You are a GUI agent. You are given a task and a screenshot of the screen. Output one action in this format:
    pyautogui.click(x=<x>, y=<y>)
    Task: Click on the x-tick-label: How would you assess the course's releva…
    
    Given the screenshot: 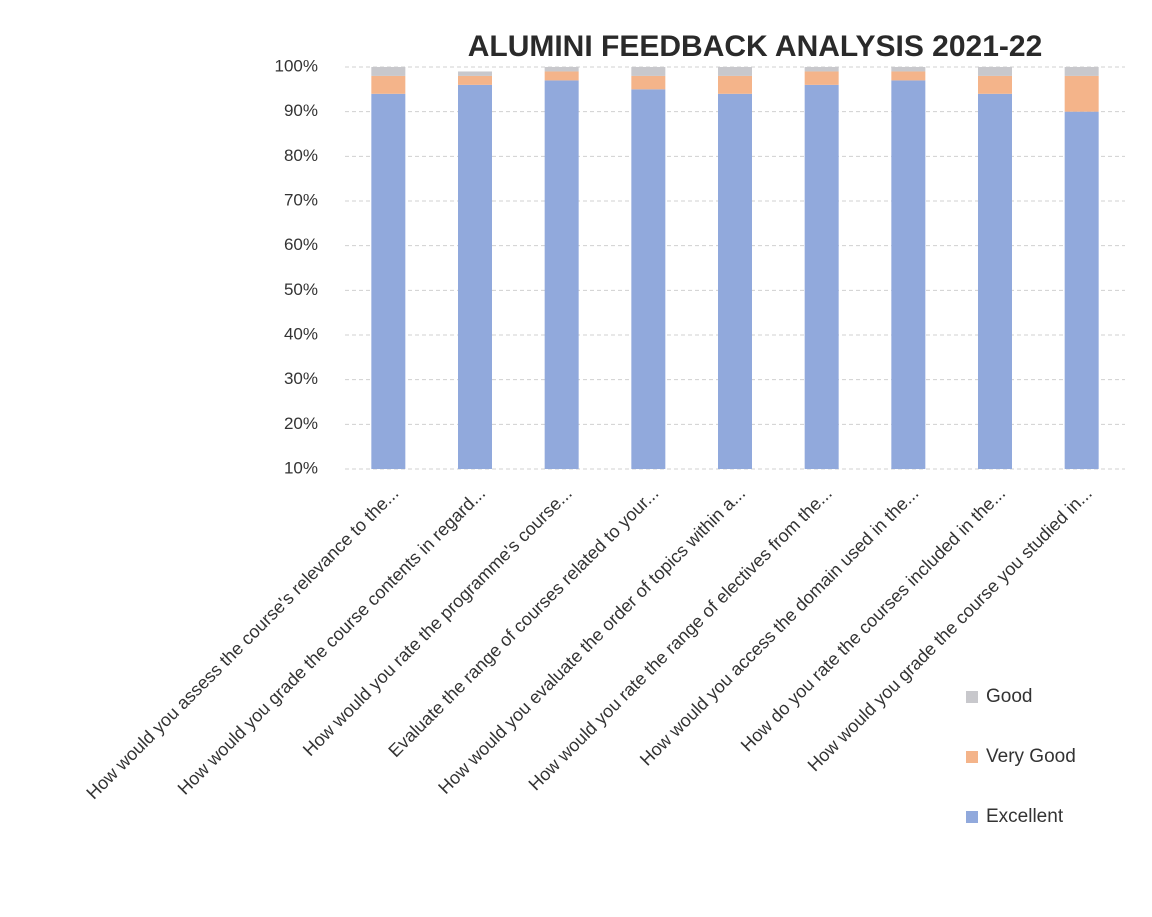 What is the action you would take?
    pyautogui.click(x=242, y=643)
    